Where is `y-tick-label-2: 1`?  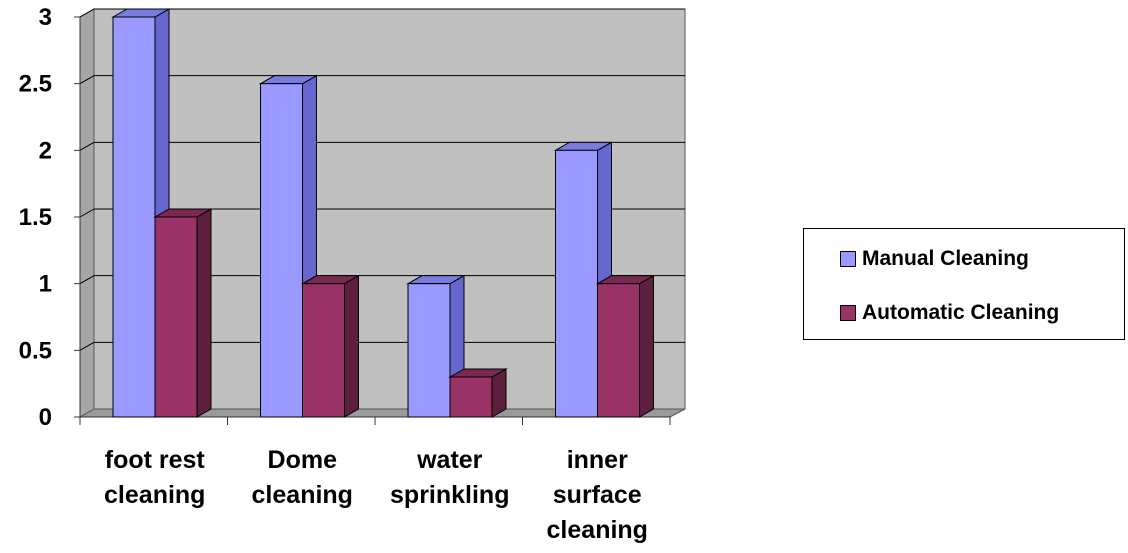 y-tick-label-2: 1 is located at coordinates (45, 284).